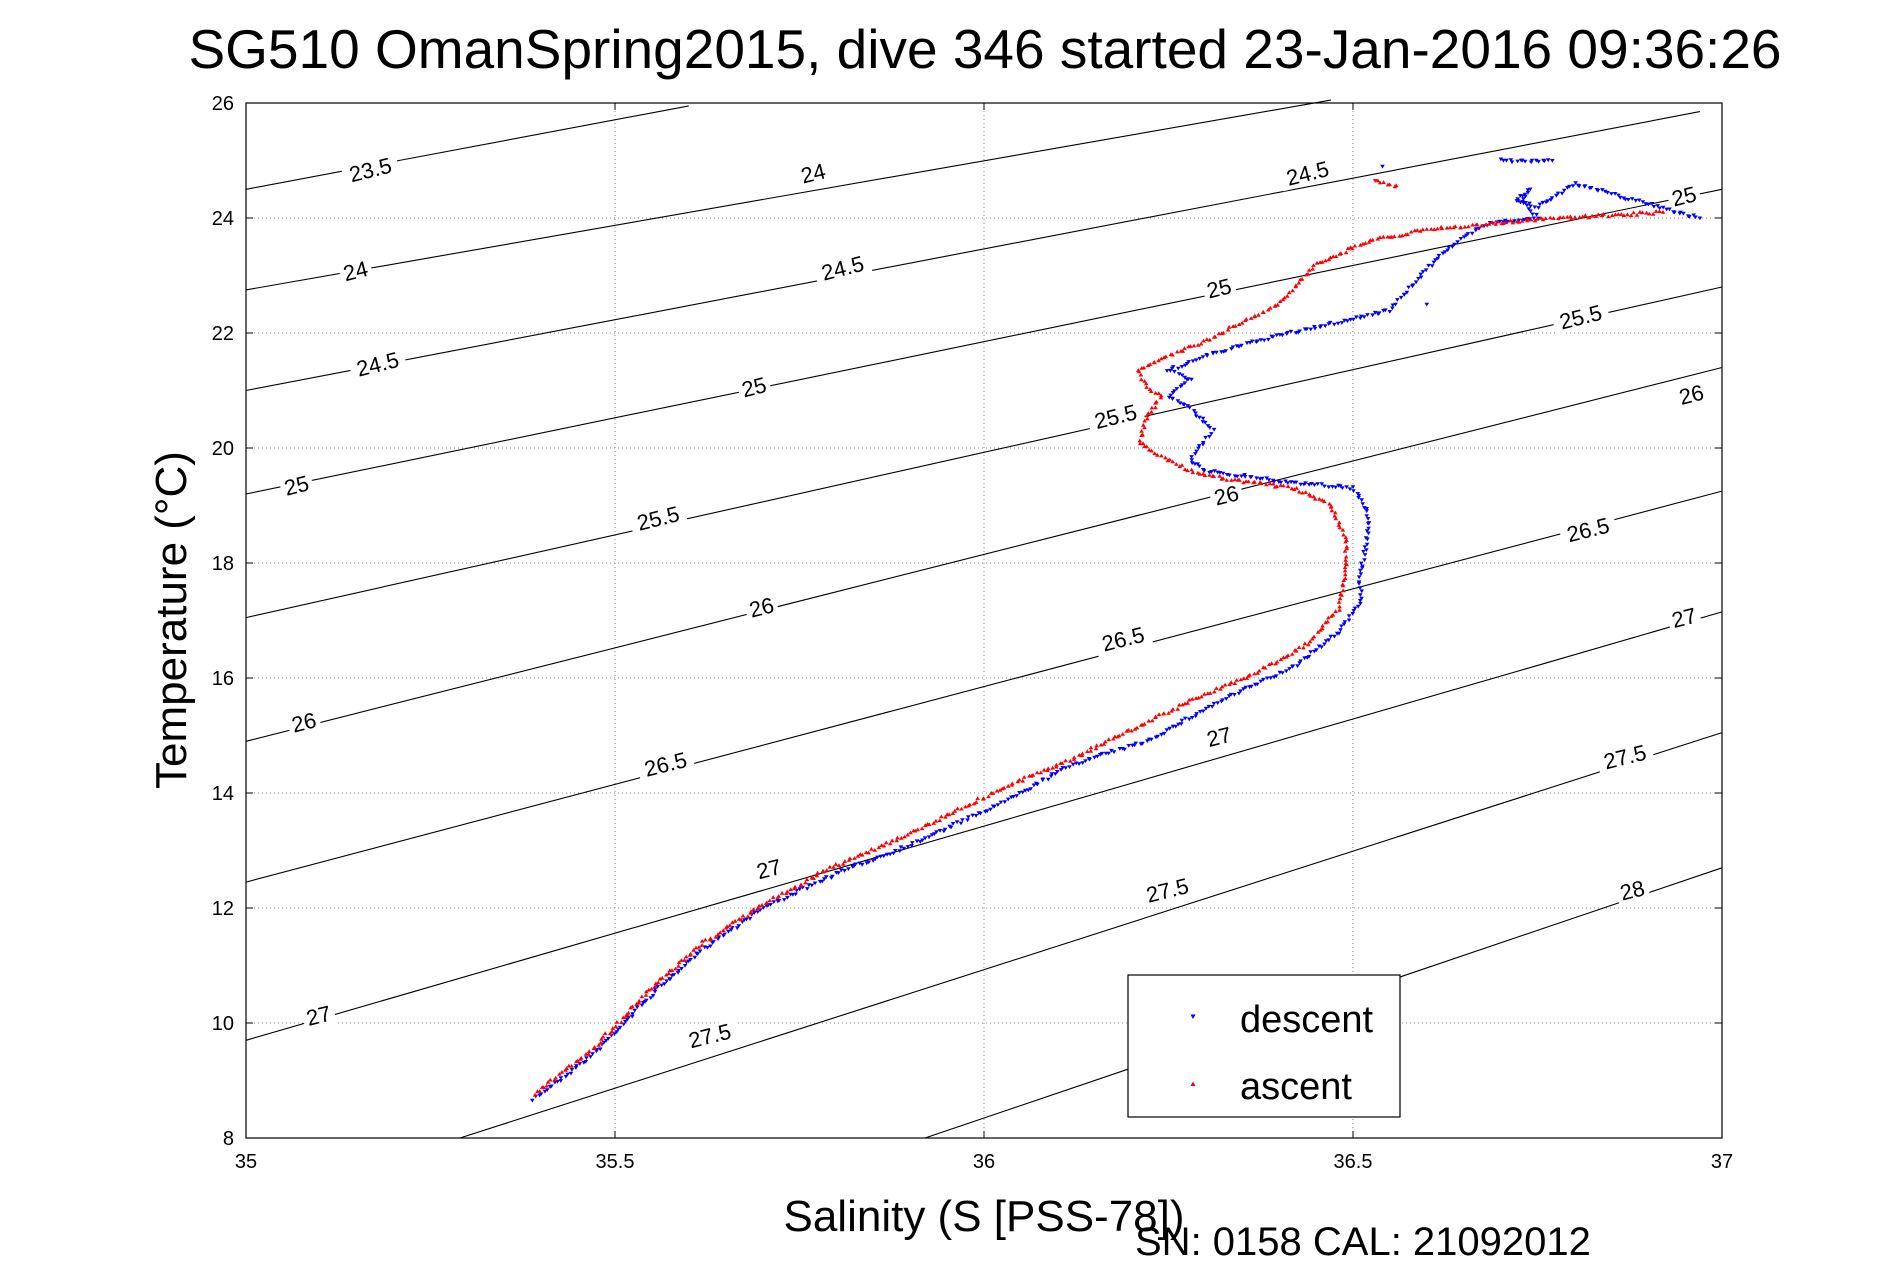 The image size is (1891, 1262). I want to click on density-contour-label: 26.5, so click(1123, 640).